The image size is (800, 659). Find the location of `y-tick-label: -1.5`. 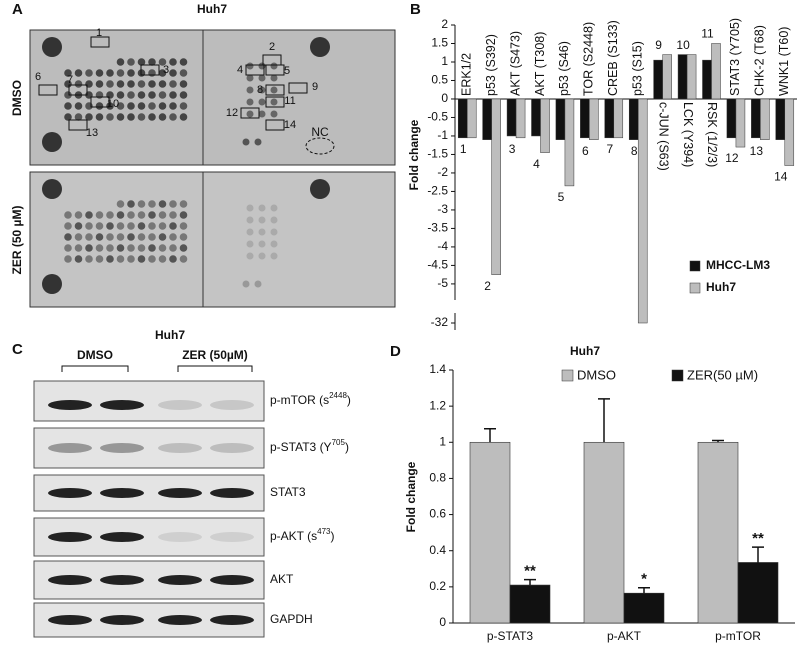

y-tick-label: -1.5 is located at coordinates (437, 154).